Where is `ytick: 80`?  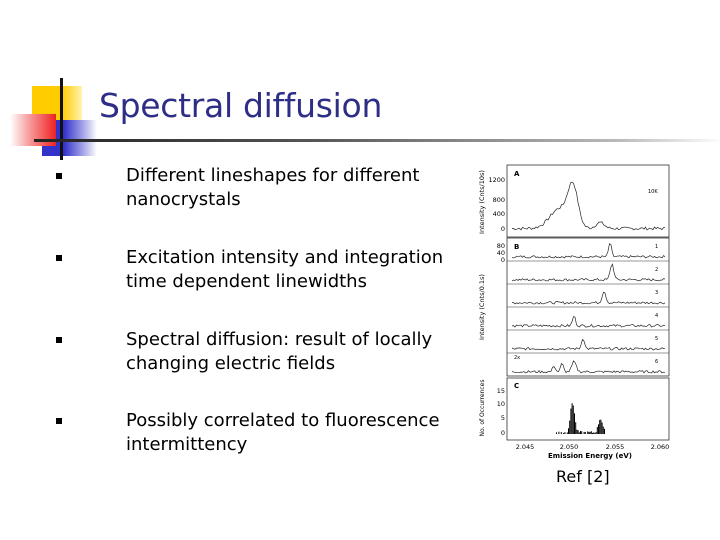
ytick: 80 is located at coordinates (501, 246).